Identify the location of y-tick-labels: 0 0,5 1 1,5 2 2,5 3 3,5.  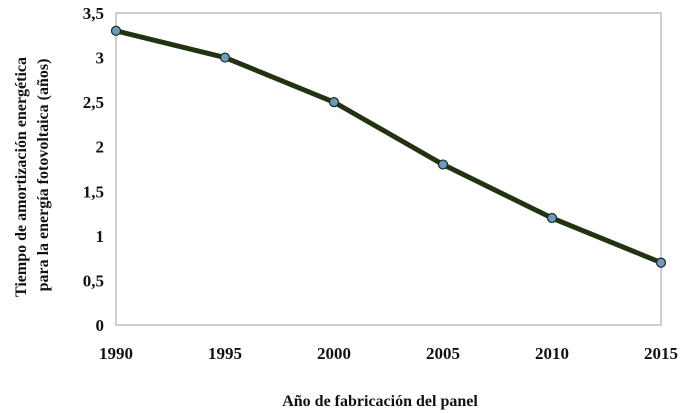
(93, 169).